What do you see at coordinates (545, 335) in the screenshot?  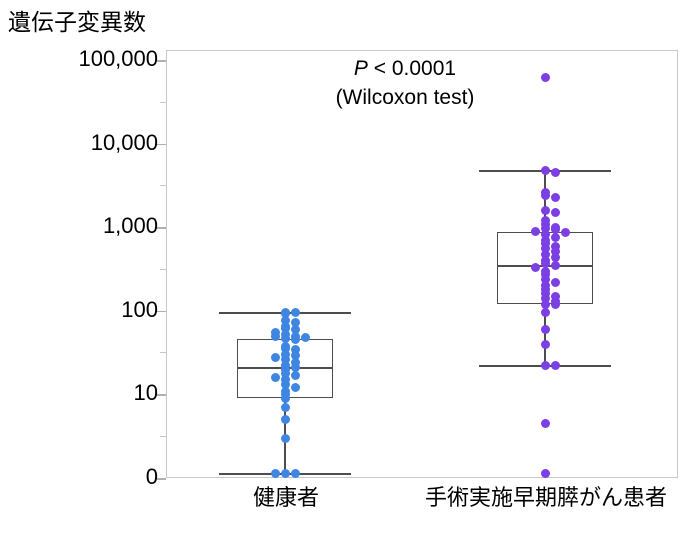 I see `whisker-lower` at bounding box center [545, 335].